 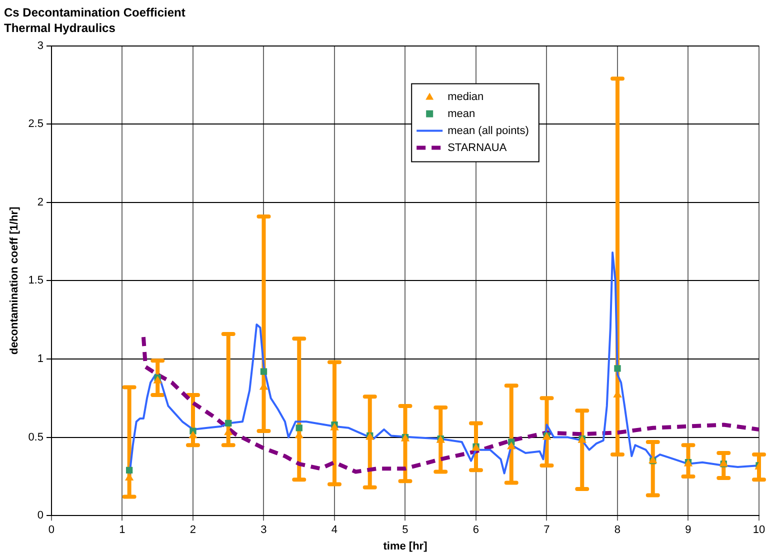 What do you see at coordinates (488, 130) in the screenshot?
I see `legend-label: mean (all points)` at bounding box center [488, 130].